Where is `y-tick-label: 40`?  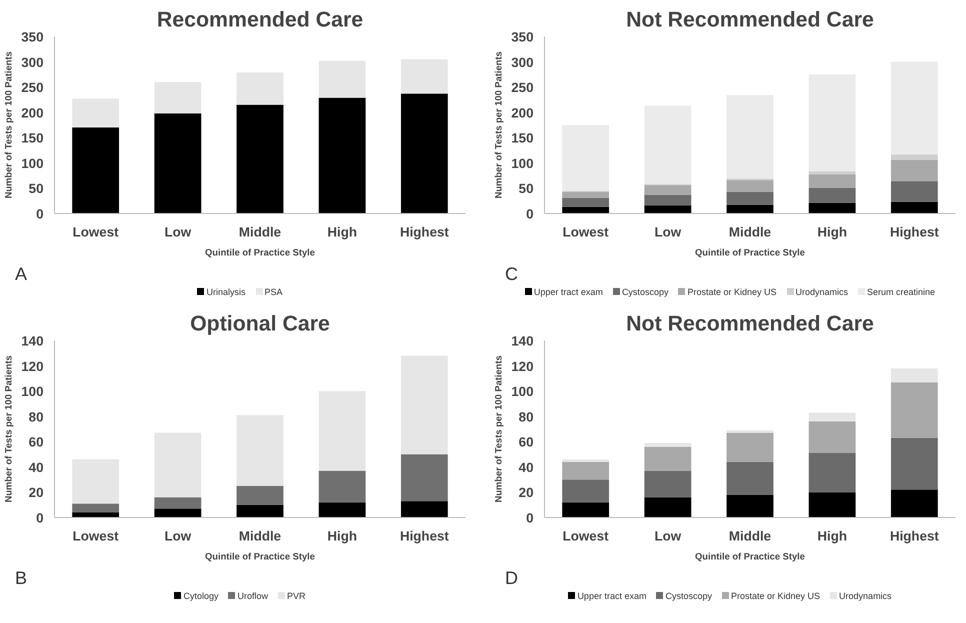 y-tick-label: 40 is located at coordinates (526, 467).